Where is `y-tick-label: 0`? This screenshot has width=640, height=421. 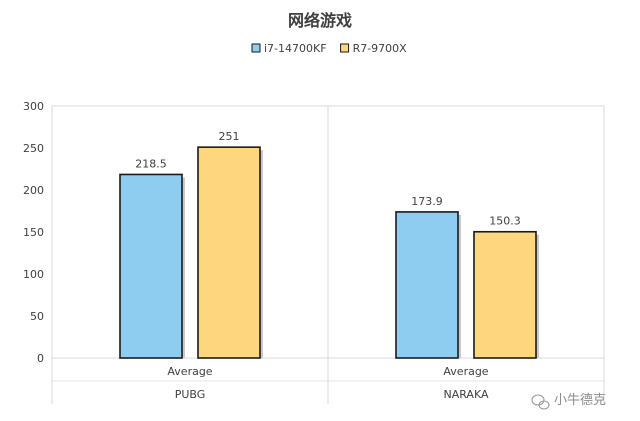 y-tick-label: 0 is located at coordinates (40, 358).